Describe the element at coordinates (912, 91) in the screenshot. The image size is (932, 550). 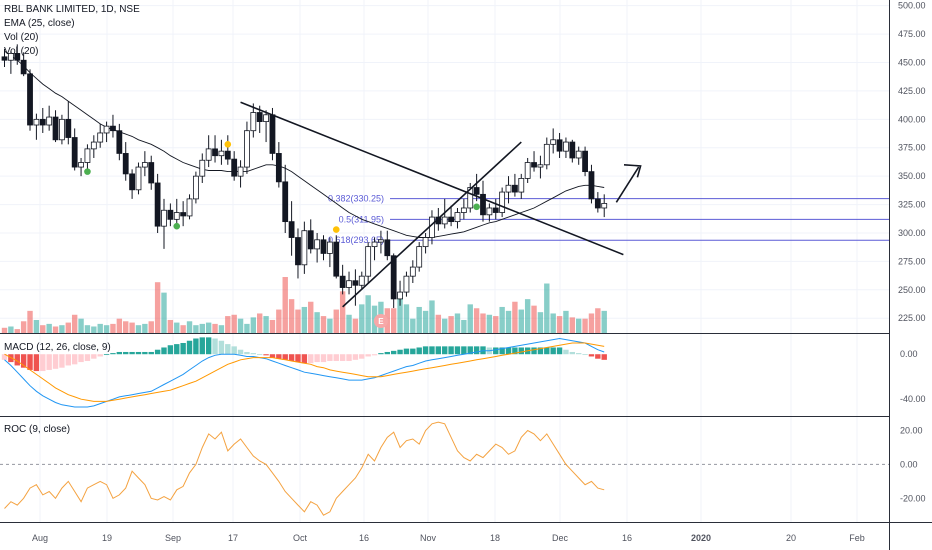
I see `price-tick-label: 425.00` at that location.